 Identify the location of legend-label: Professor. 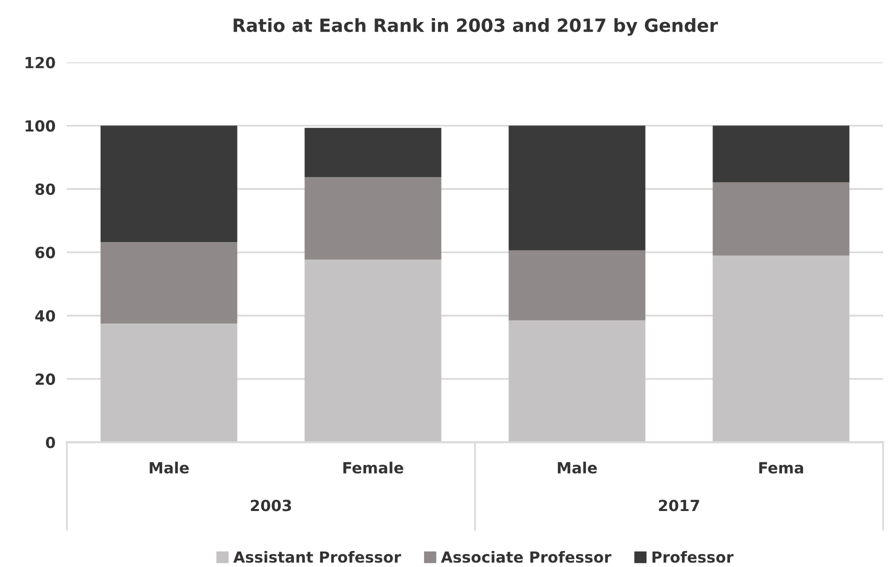
(693, 556).